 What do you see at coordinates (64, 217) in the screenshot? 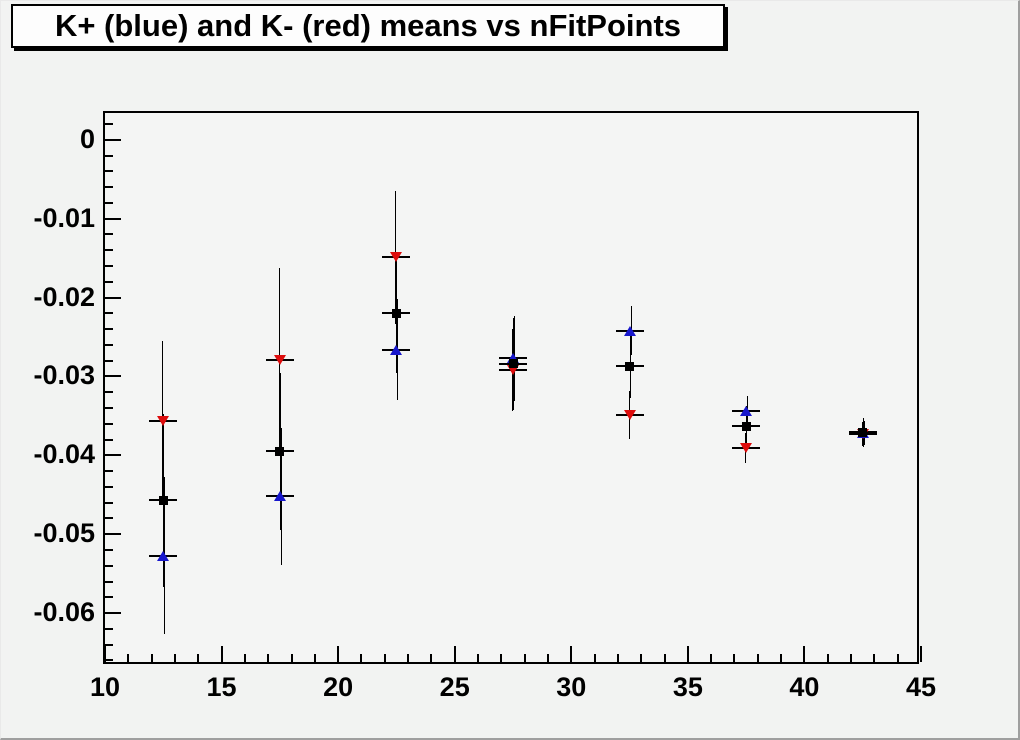
I see `y-tick-label: -0.01` at bounding box center [64, 217].